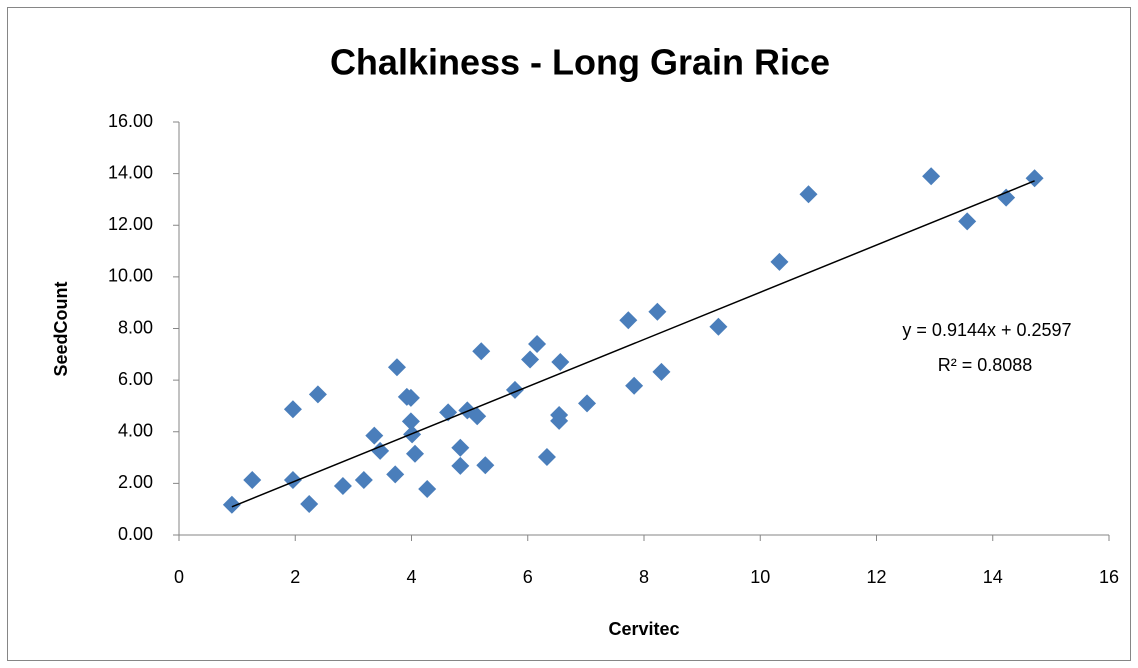  What do you see at coordinates (135, 534) in the screenshot?
I see `y-tick-label: 0.00` at bounding box center [135, 534].